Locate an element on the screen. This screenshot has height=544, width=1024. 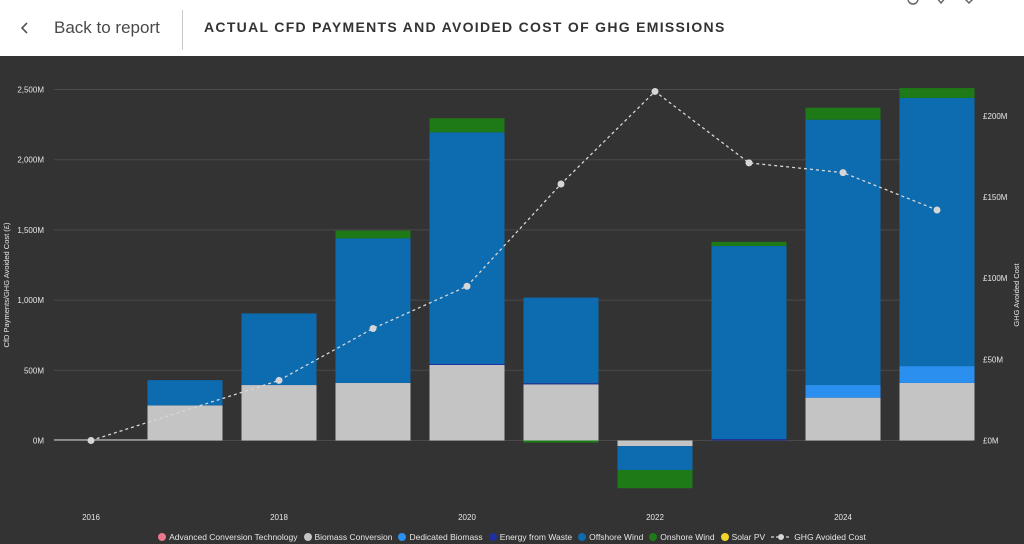
legend-item: Dedicated Biomass is located at coordinates (440, 537).